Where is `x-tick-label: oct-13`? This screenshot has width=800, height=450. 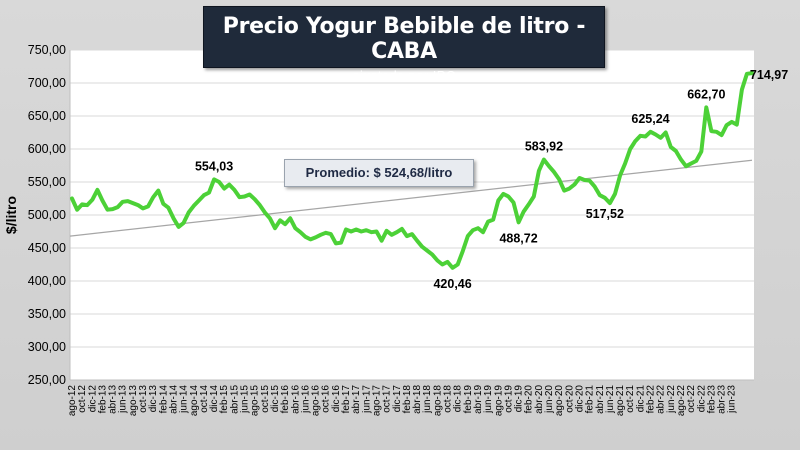 x-tick-label: oct-13 is located at coordinates (143, 399).